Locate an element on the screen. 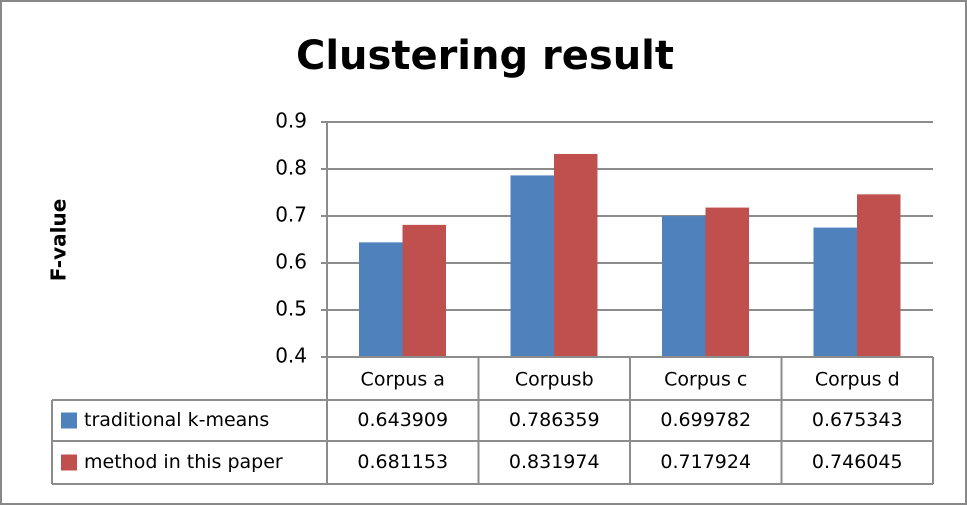 This screenshot has height=505, width=967. y-tick-label: 0.5 is located at coordinates (291, 309).